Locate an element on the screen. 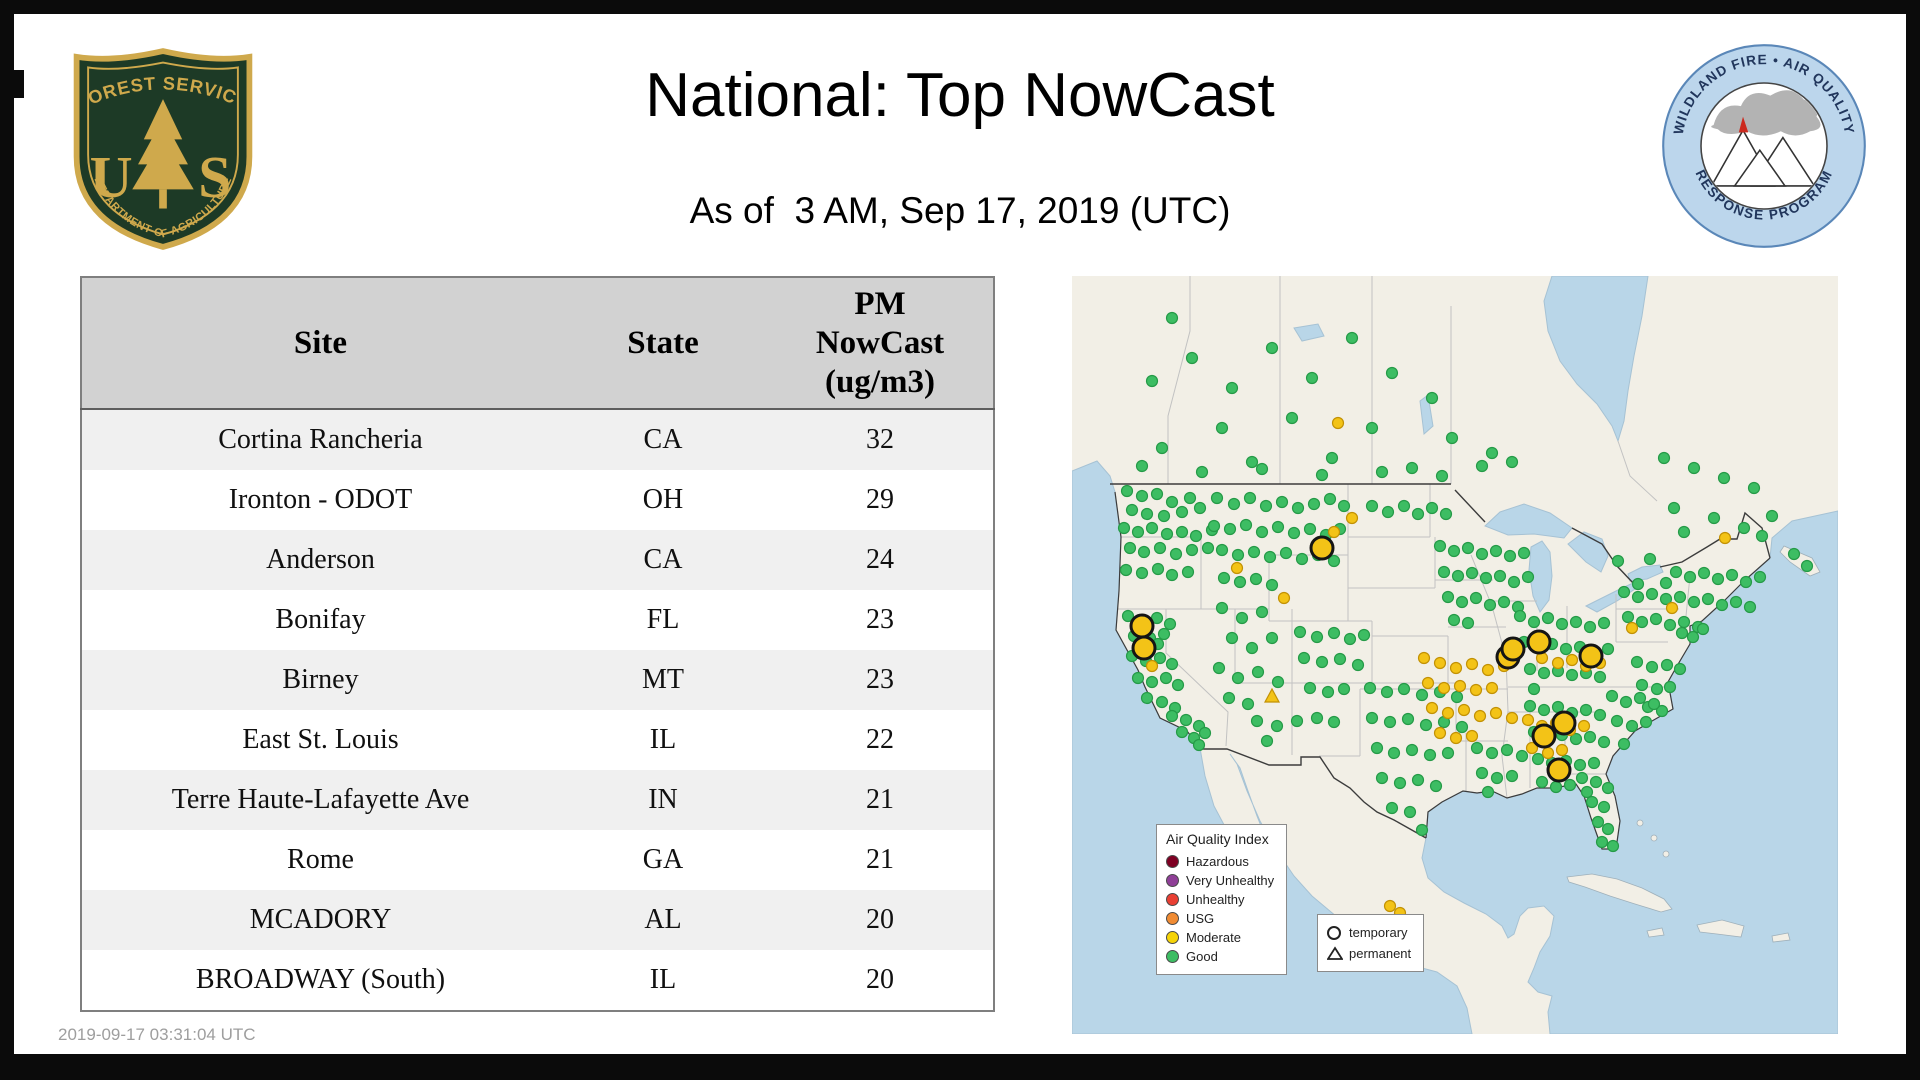  us-national-border is located at coordinates (1440, 661).